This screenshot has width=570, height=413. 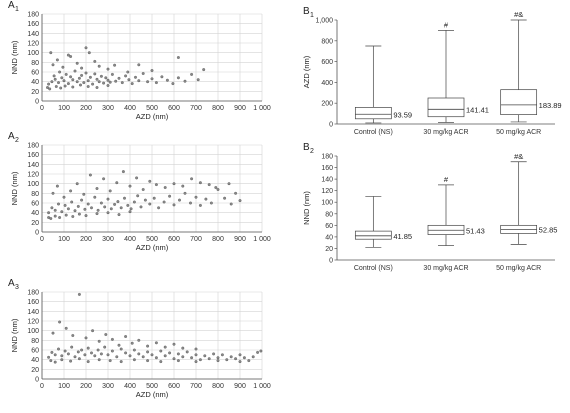 What do you see at coordinates (324, 21) in the screenshot?
I see `y-tick-label: 1,000` at bounding box center [324, 21].